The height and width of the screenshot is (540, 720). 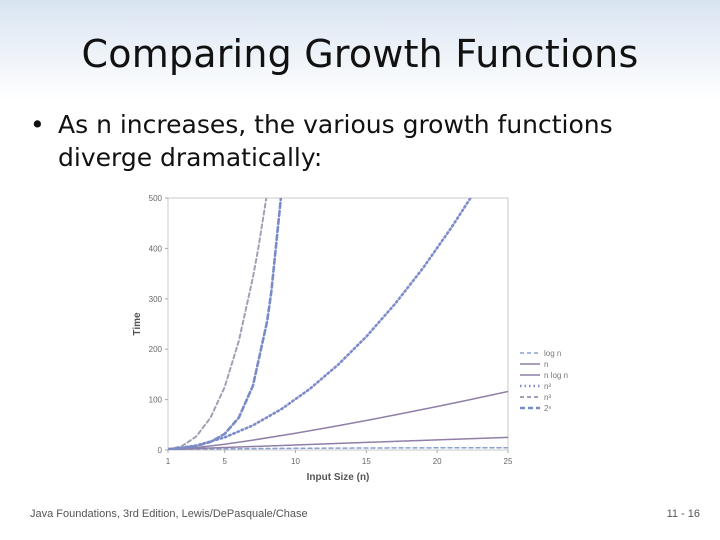 What do you see at coordinates (295, 461) in the screenshot?
I see `x-tick-label: 10` at bounding box center [295, 461].